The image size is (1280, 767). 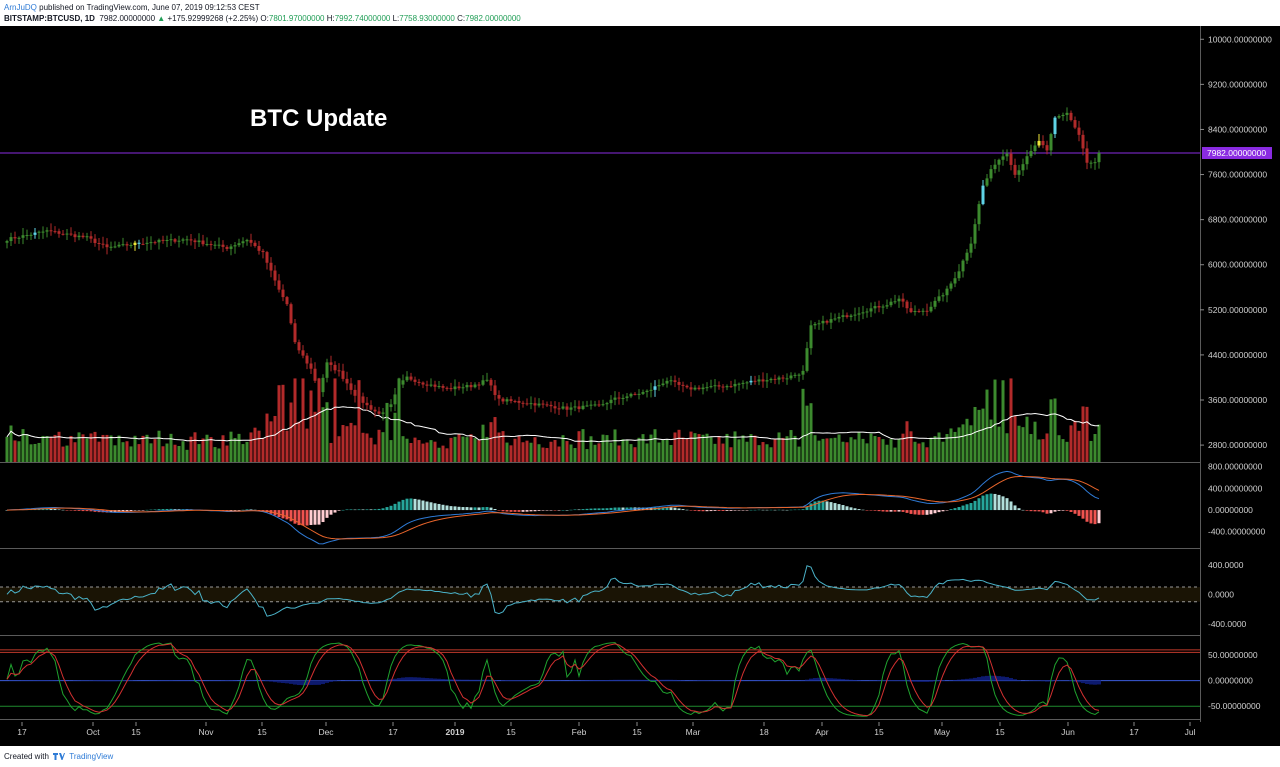 I want to click on tradingview-link: TradingView, so click(x=91, y=756).